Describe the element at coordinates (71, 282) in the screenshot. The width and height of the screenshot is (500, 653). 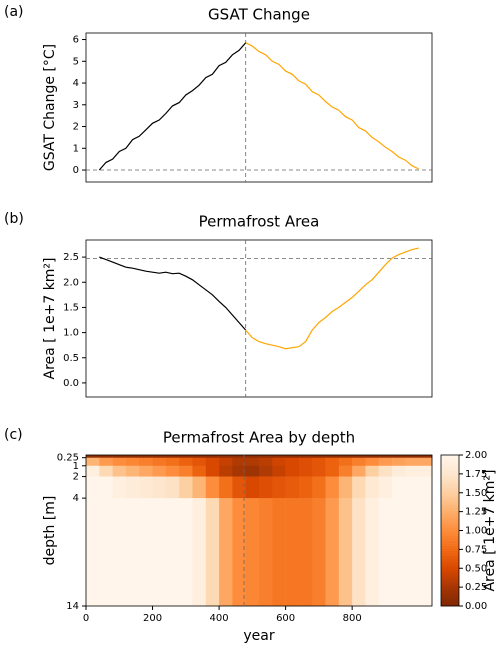
I see `y-tick-label: 2.0` at that location.